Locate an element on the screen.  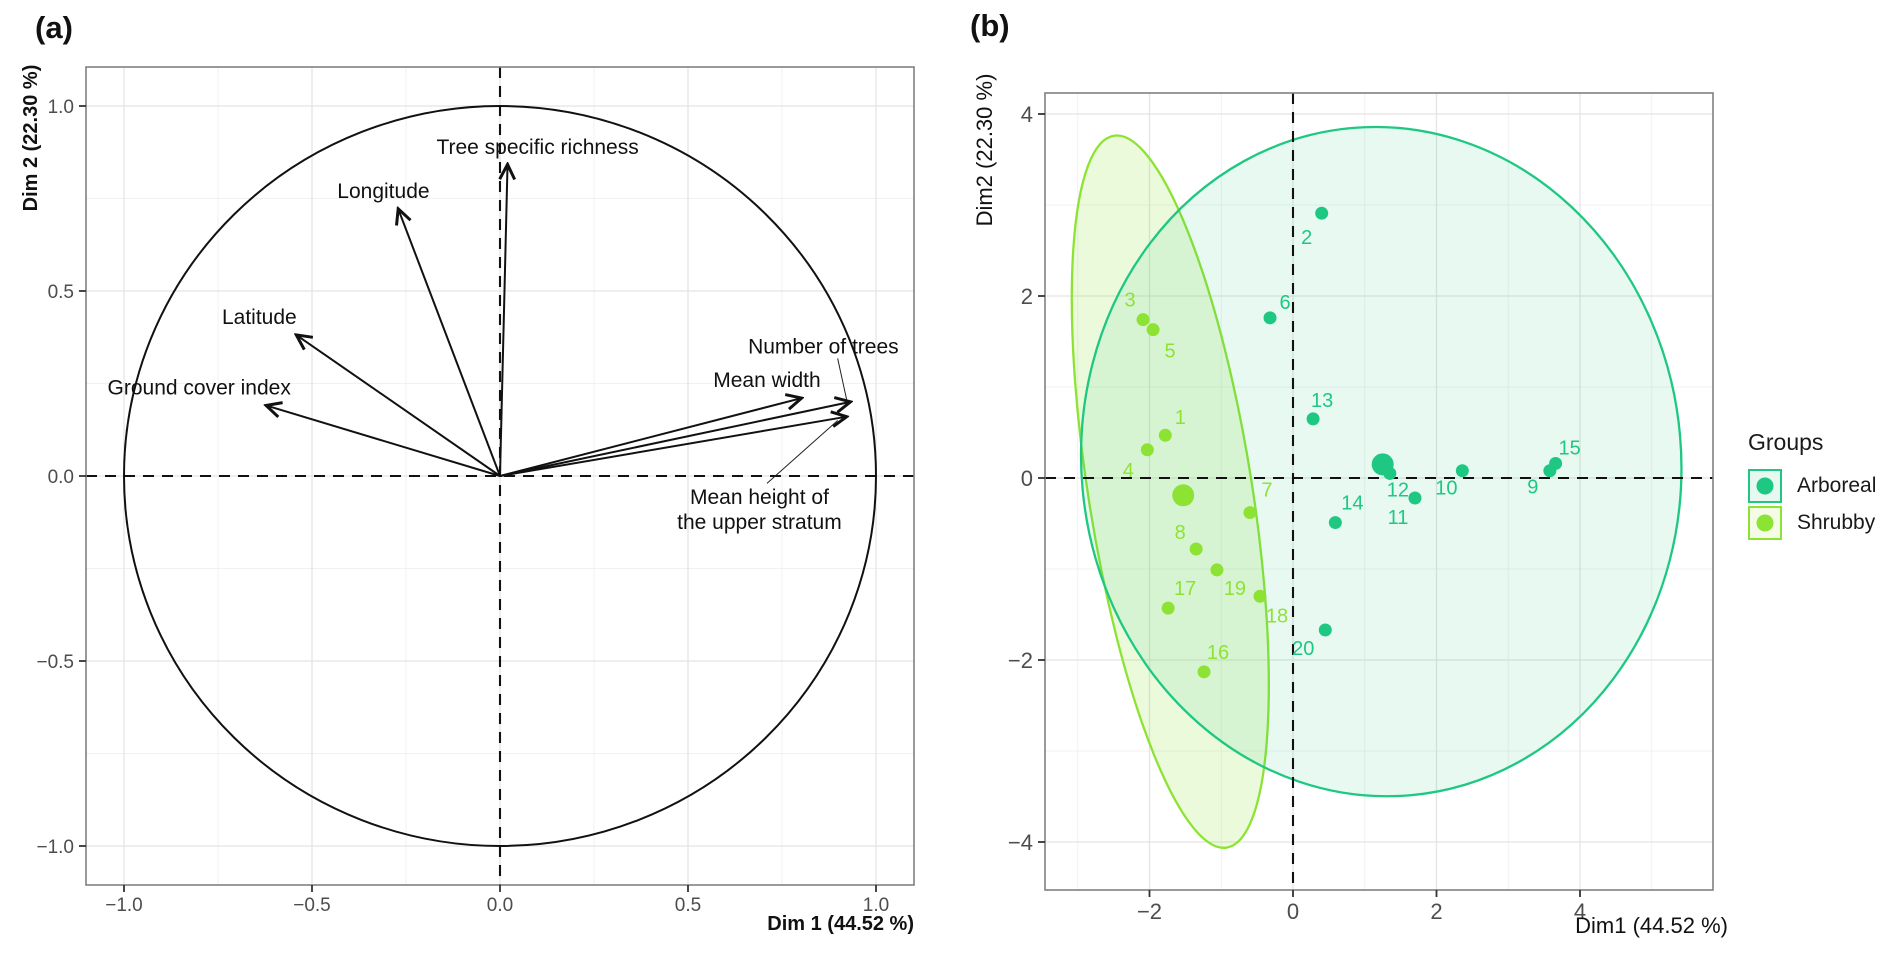
panel-b-tag: (b) is located at coordinates (990, 25).